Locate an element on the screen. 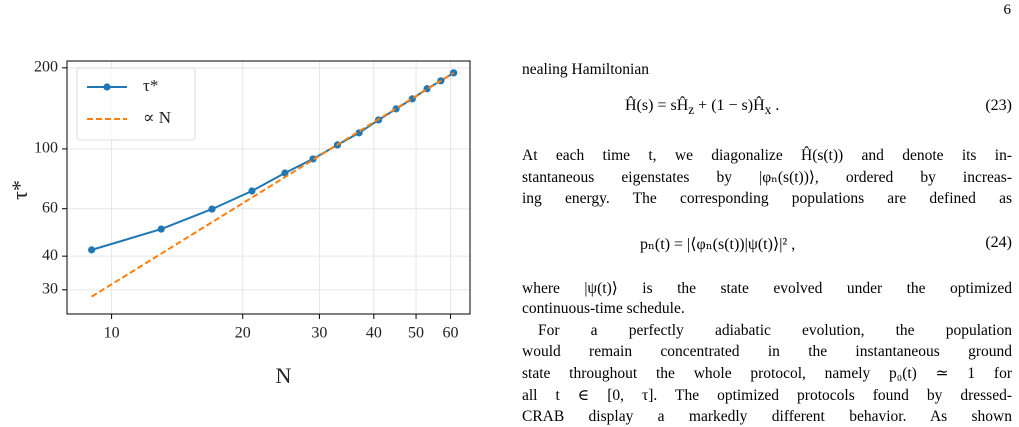 This screenshot has width=1019, height=427. y-tick-label: 100 is located at coordinates (46, 148).